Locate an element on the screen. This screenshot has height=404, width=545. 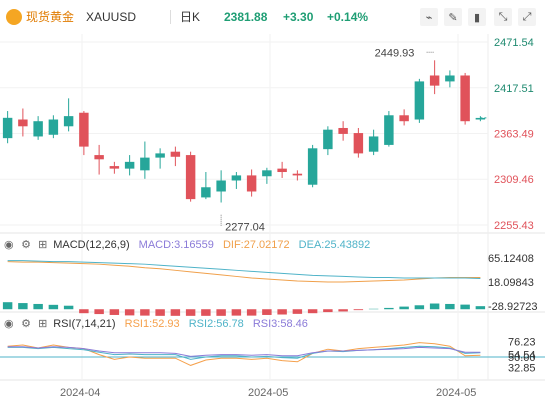
symbol-name: 现货黄金 is located at coordinates (50, 17).